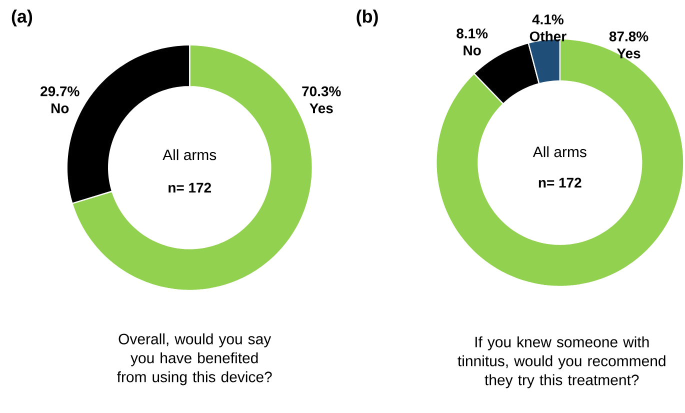 The width and height of the screenshot is (685, 413). Describe the element at coordinates (548, 36) in the screenshot. I see `slice-label: Other` at that location.